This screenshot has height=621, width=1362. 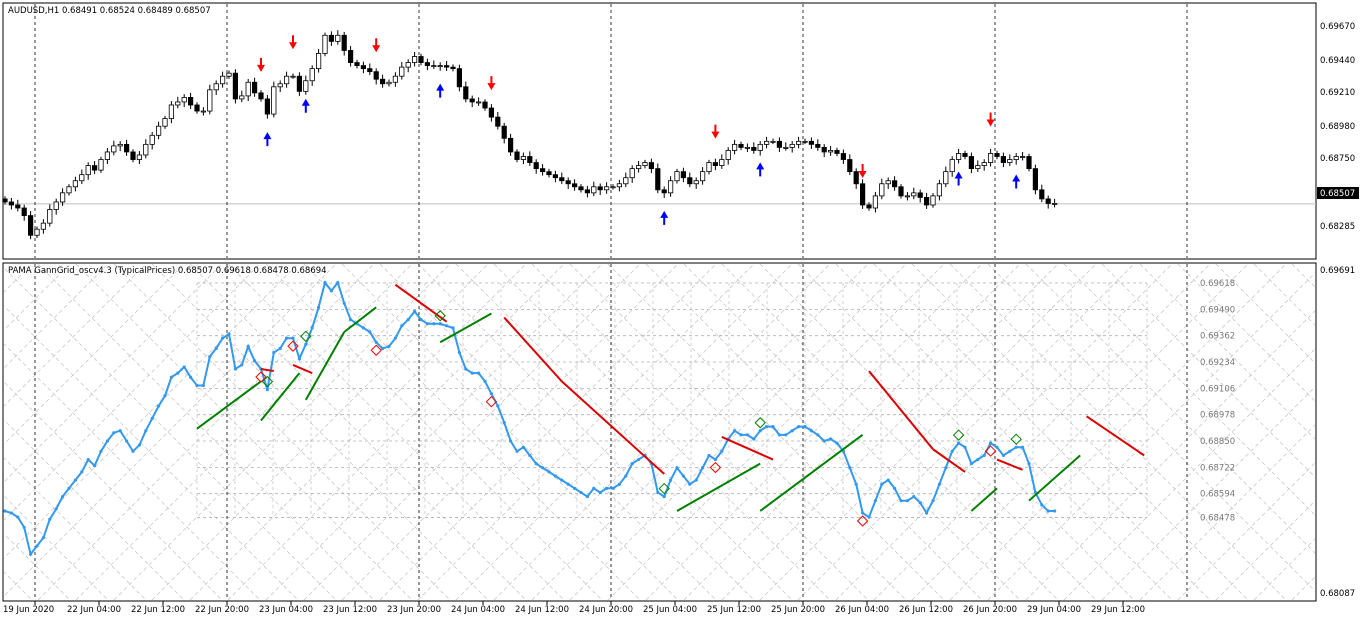 I want to click on grid-level-label: 0.68850, so click(x=1217, y=442).